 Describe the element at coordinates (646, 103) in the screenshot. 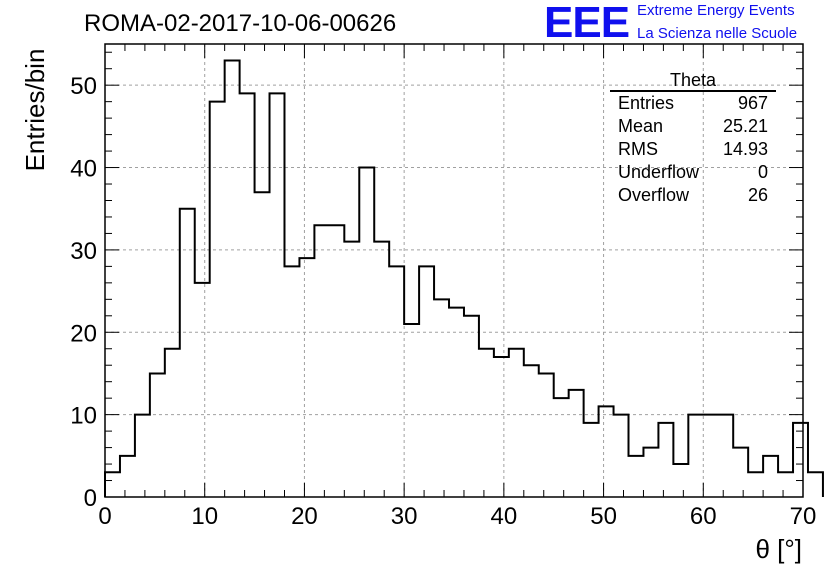

I see `stats-label: Entries` at that location.